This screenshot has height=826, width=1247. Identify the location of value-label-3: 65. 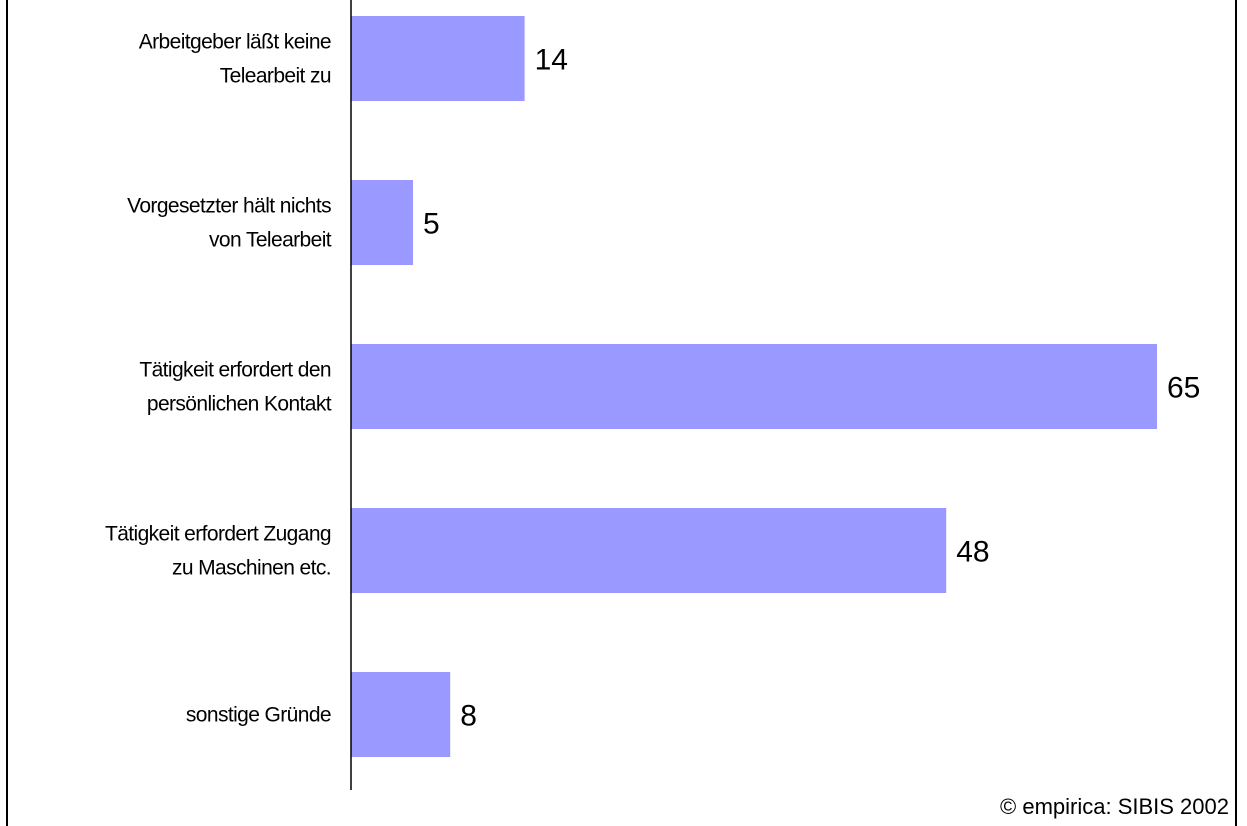
(1183, 388).